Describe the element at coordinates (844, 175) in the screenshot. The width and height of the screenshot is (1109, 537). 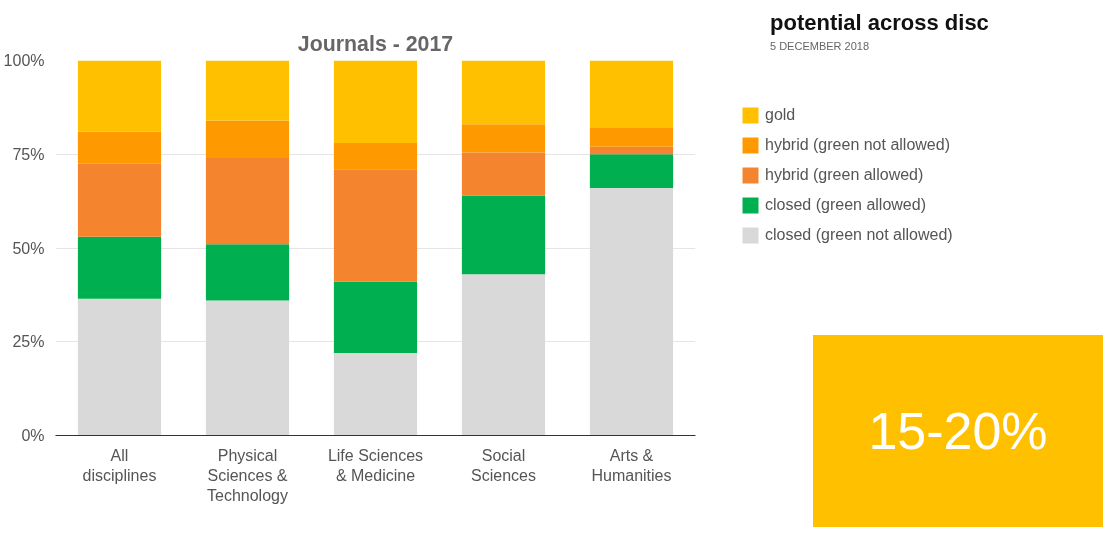
I see `legend-label: hybrid (green allowed)` at that location.